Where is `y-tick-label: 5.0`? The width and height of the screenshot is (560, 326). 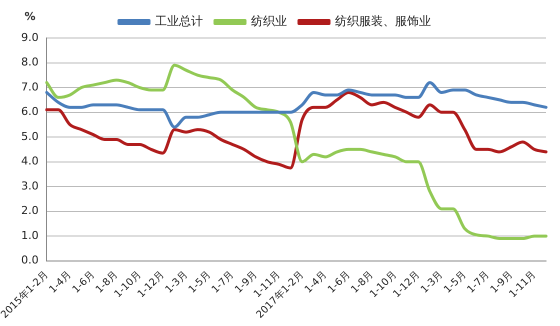 y-tick-label: 5.0 is located at coordinates (30, 136).